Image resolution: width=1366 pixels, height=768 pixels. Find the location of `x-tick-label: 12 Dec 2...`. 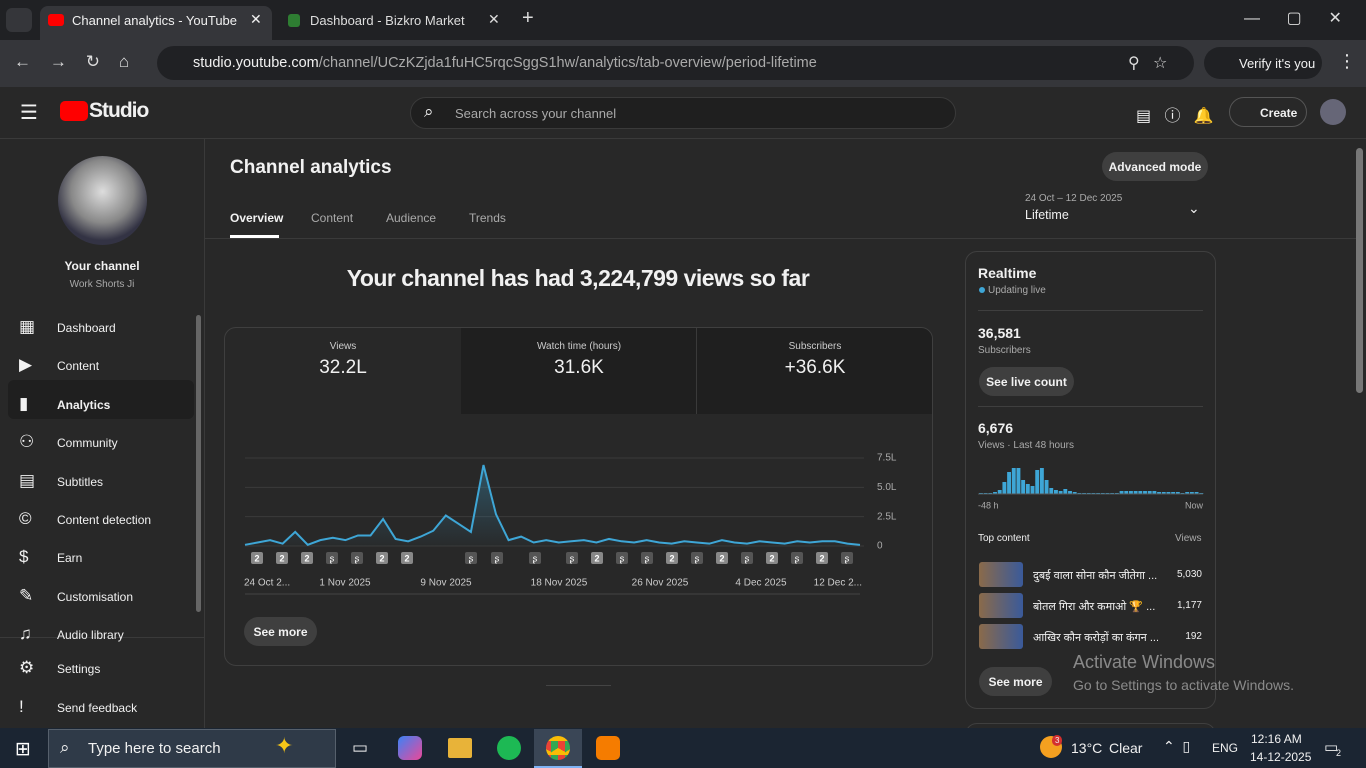

x-tick-label: 12 Dec 2... is located at coordinates (838, 583).